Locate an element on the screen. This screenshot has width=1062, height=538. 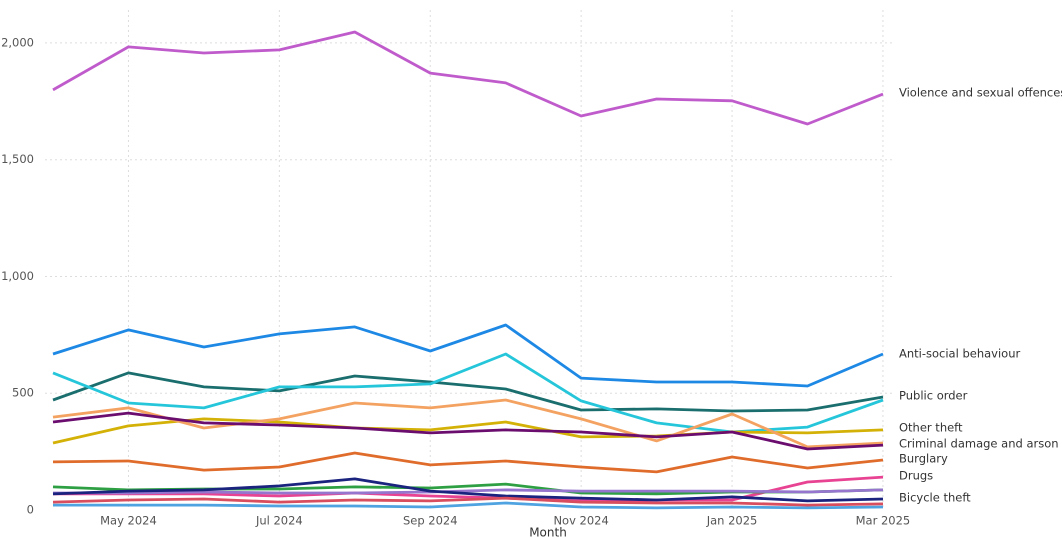
series-label: Anti-social behaviour is located at coordinates (959, 354).